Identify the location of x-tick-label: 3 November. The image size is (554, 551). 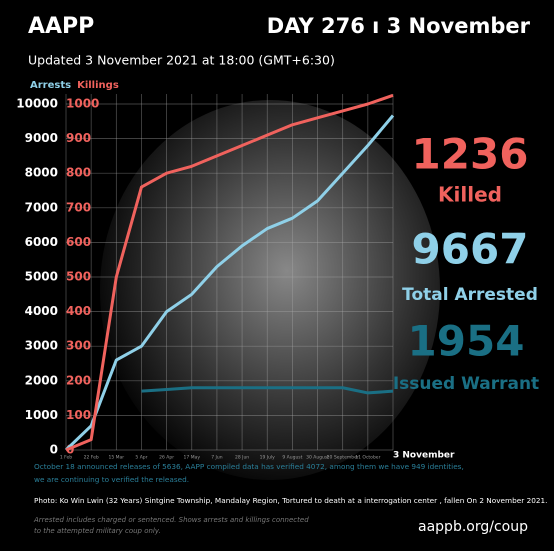
(424, 456).